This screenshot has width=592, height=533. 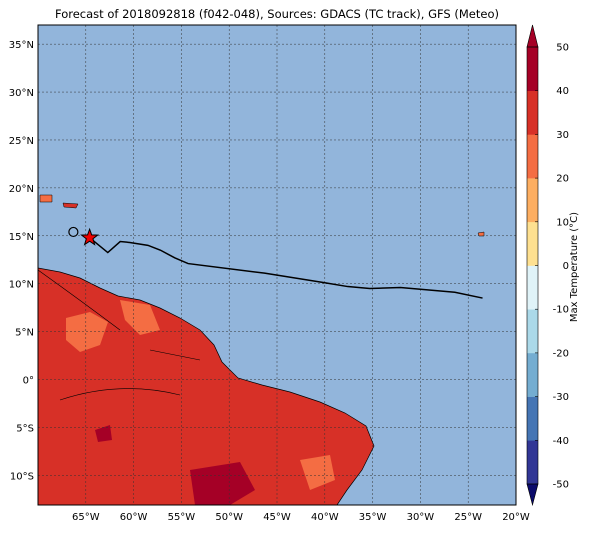 I want to click on colorbar-tick-label: -40, so click(x=561, y=441).